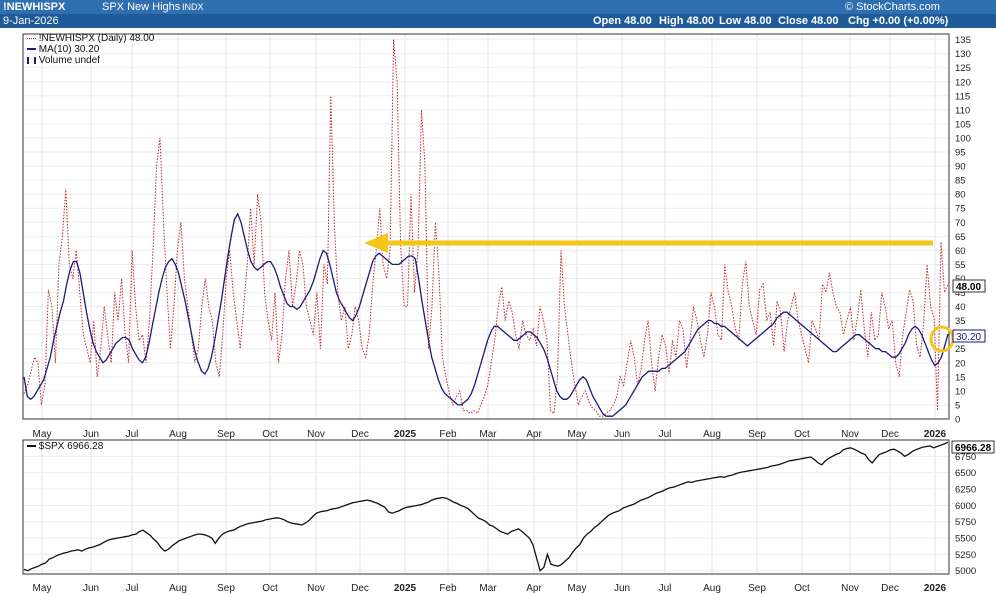  What do you see at coordinates (960, 237) in the screenshot?
I see `y-tick-label: 65` at bounding box center [960, 237].